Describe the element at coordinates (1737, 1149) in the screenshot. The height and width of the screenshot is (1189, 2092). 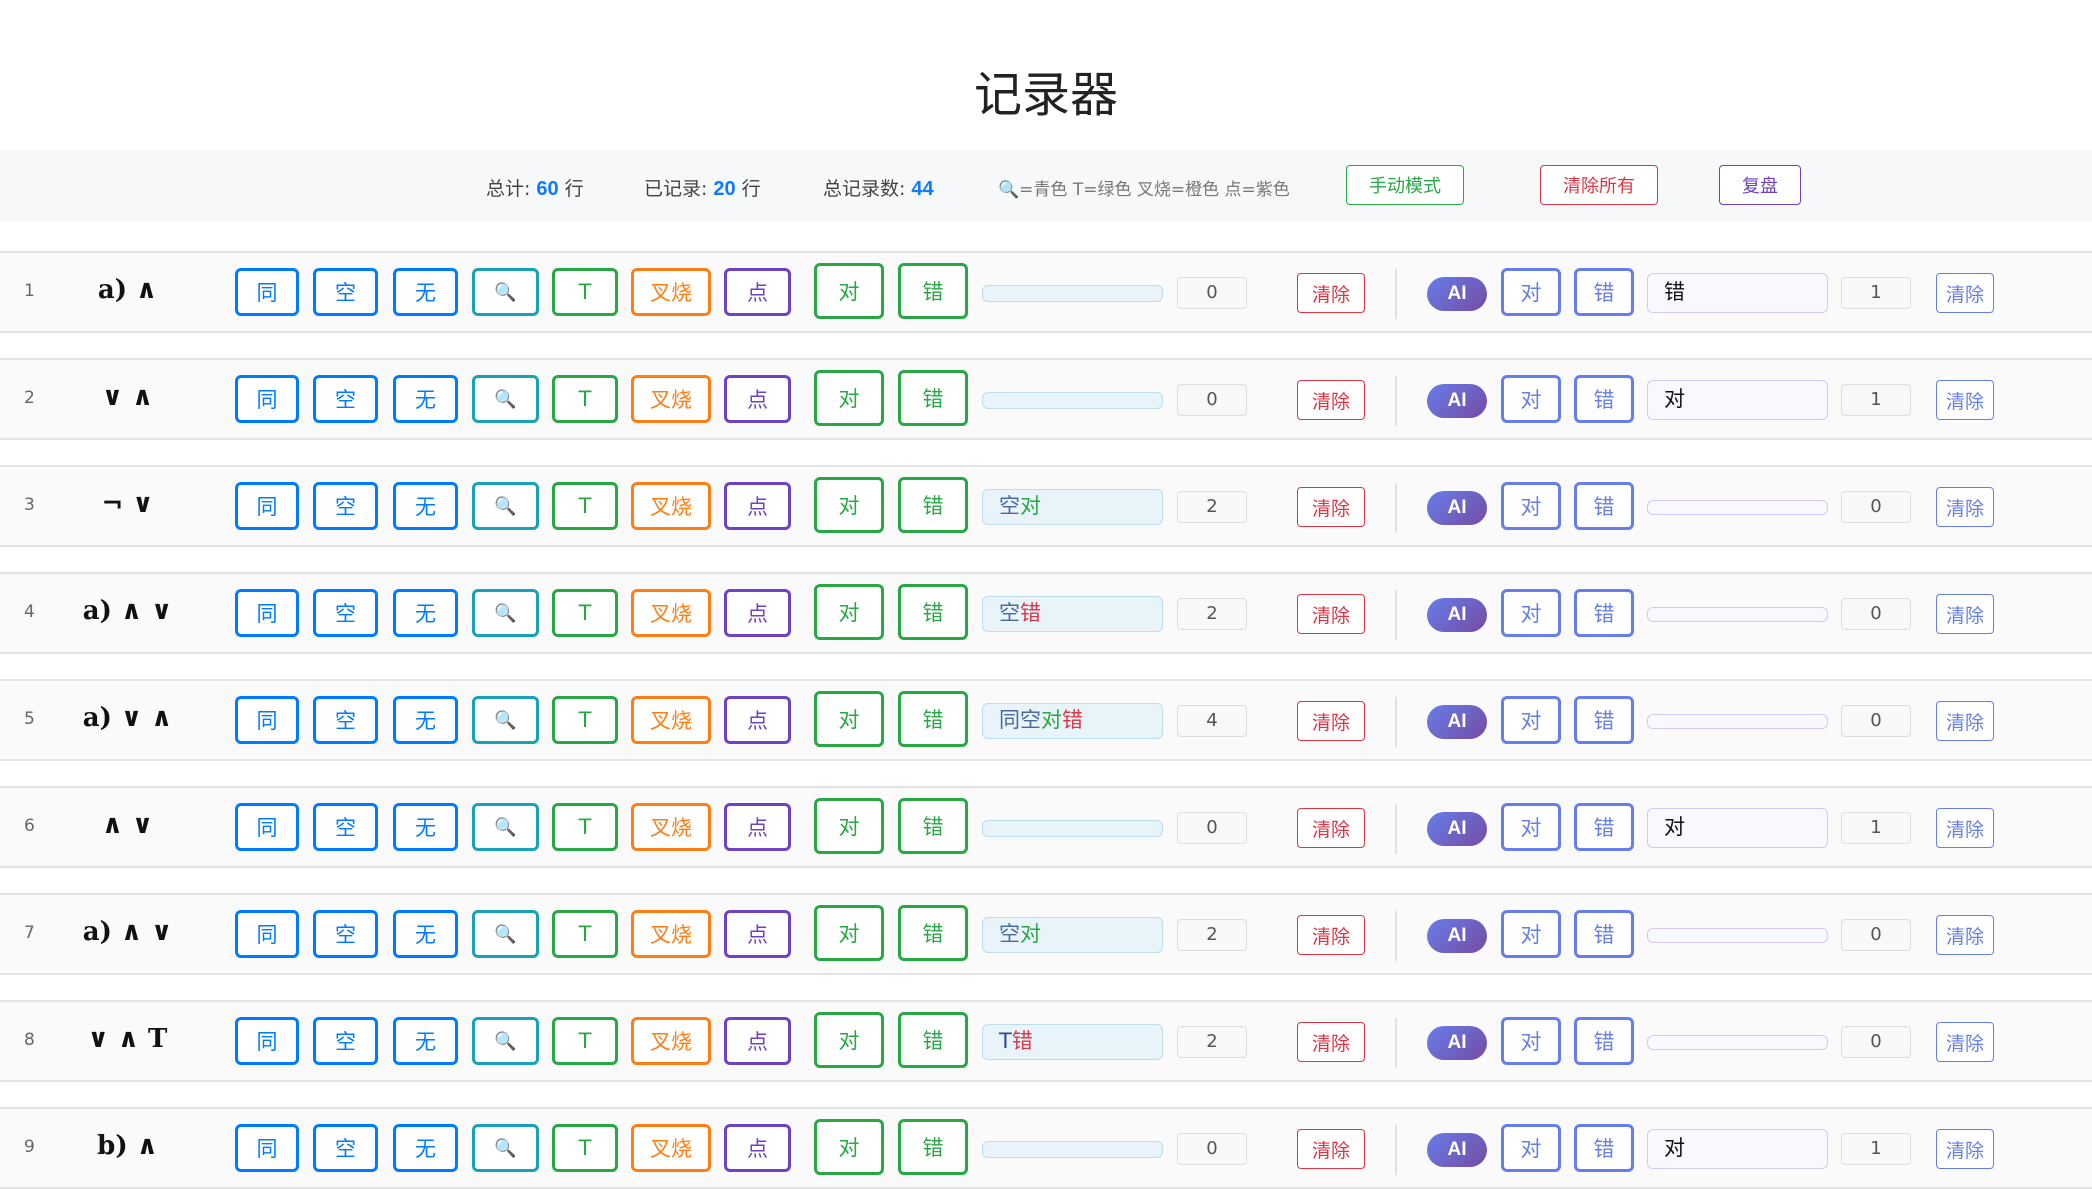
I see `ai-record-field: 对` at that location.